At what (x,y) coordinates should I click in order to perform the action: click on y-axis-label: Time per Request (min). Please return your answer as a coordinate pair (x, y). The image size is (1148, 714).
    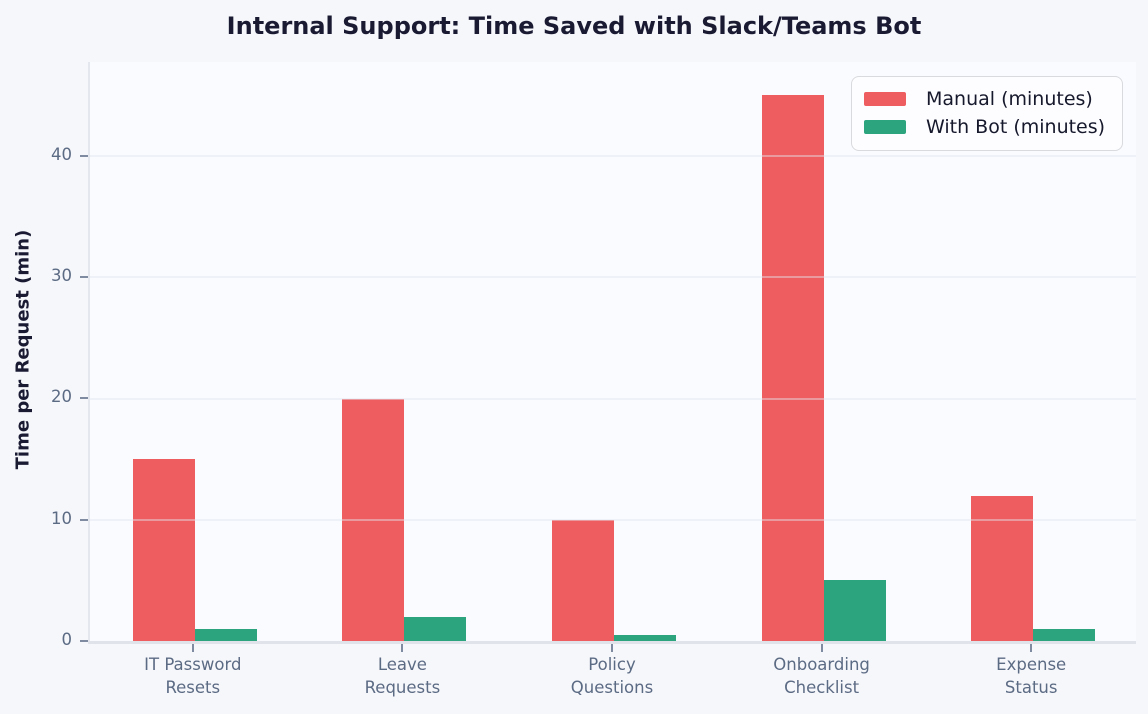
    Looking at the image, I should click on (23, 349).